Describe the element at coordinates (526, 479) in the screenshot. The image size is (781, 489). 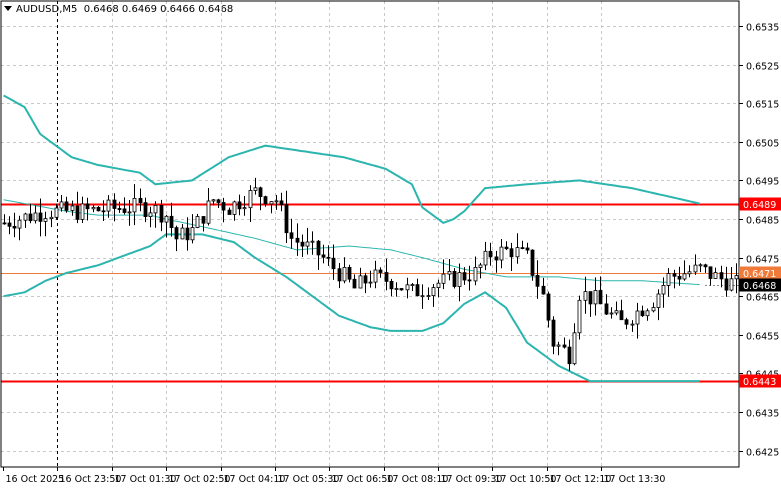
I see `x-tick-label: 17 Oct 10:50` at that location.